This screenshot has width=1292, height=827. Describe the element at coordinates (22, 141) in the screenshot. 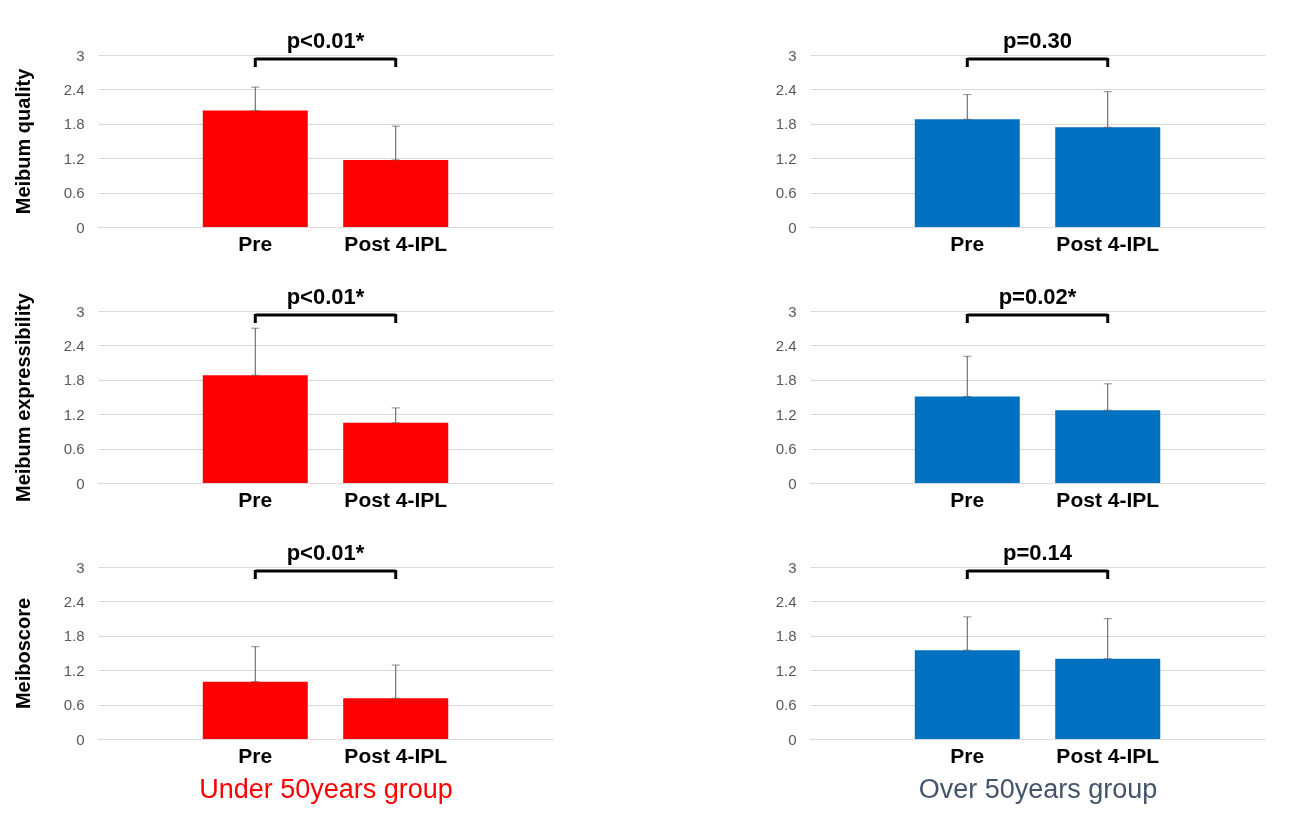

I see `y-axis-title: Meibum quality` at that location.